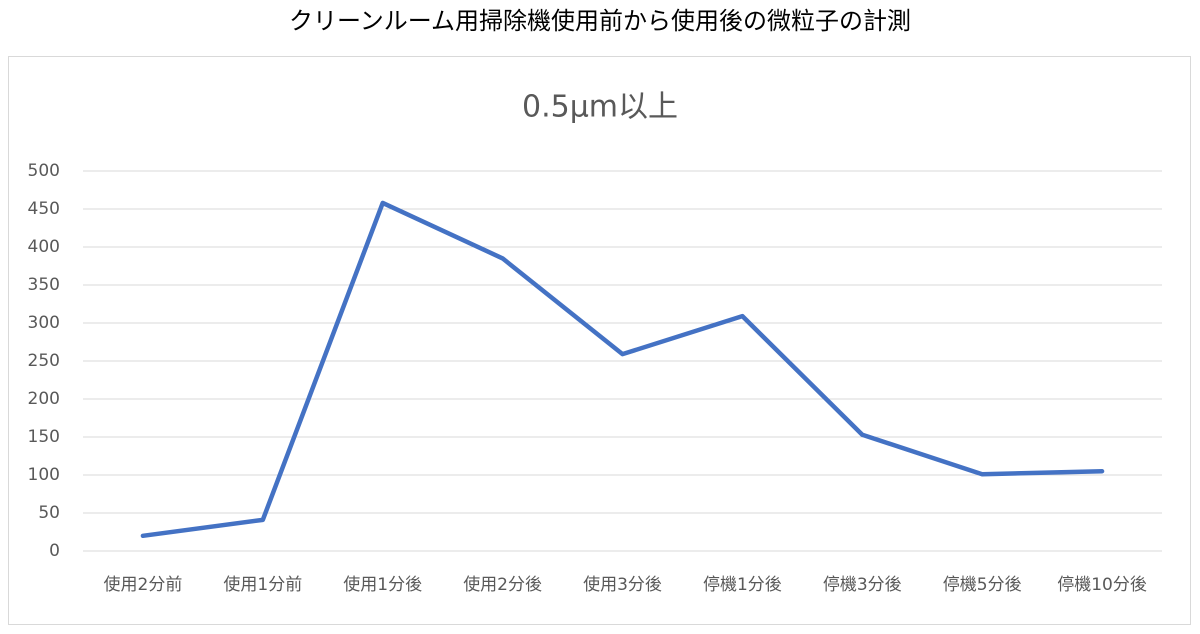  Describe the element at coordinates (44, 475) in the screenshot. I see `y-tick-label: 100` at that location.